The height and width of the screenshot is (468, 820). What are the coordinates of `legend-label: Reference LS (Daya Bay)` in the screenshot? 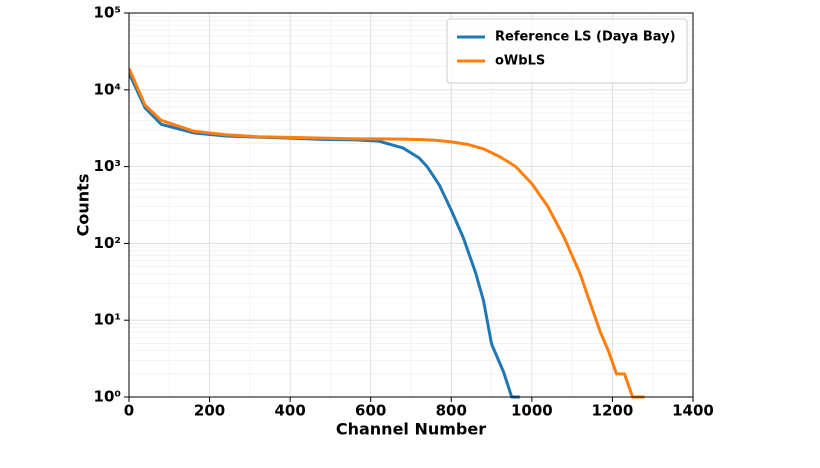 It's located at (585, 37).